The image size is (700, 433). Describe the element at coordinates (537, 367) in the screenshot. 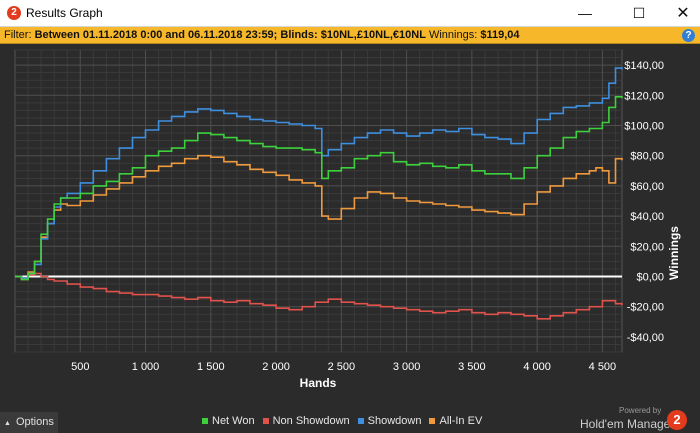

I see `x-tick-label: 4 000` at that location.